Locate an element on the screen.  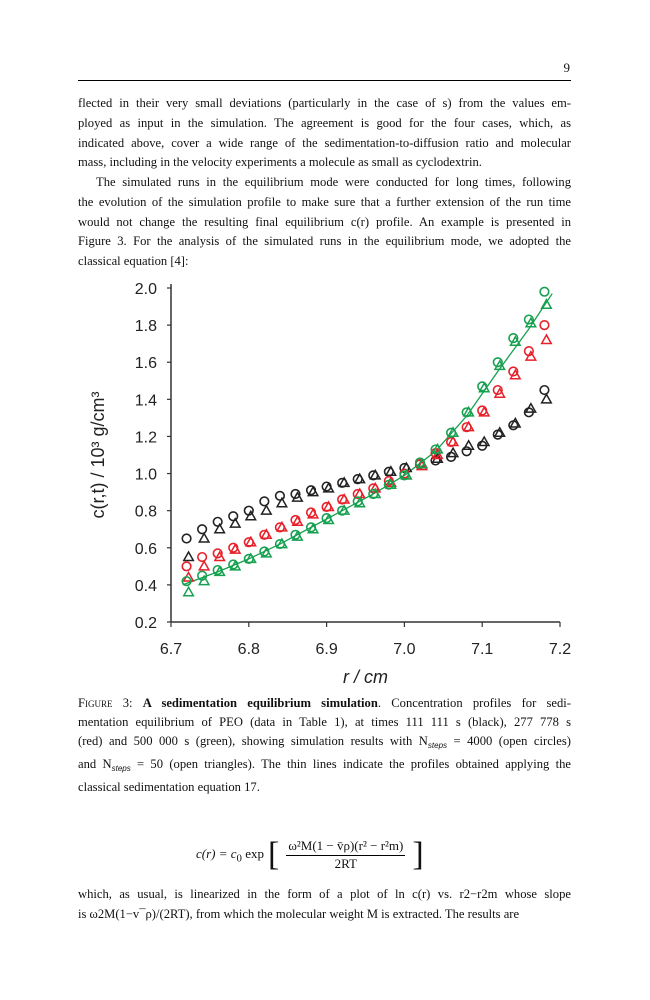
y-tick-label: 0.2 is located at coordinates (146, 623).